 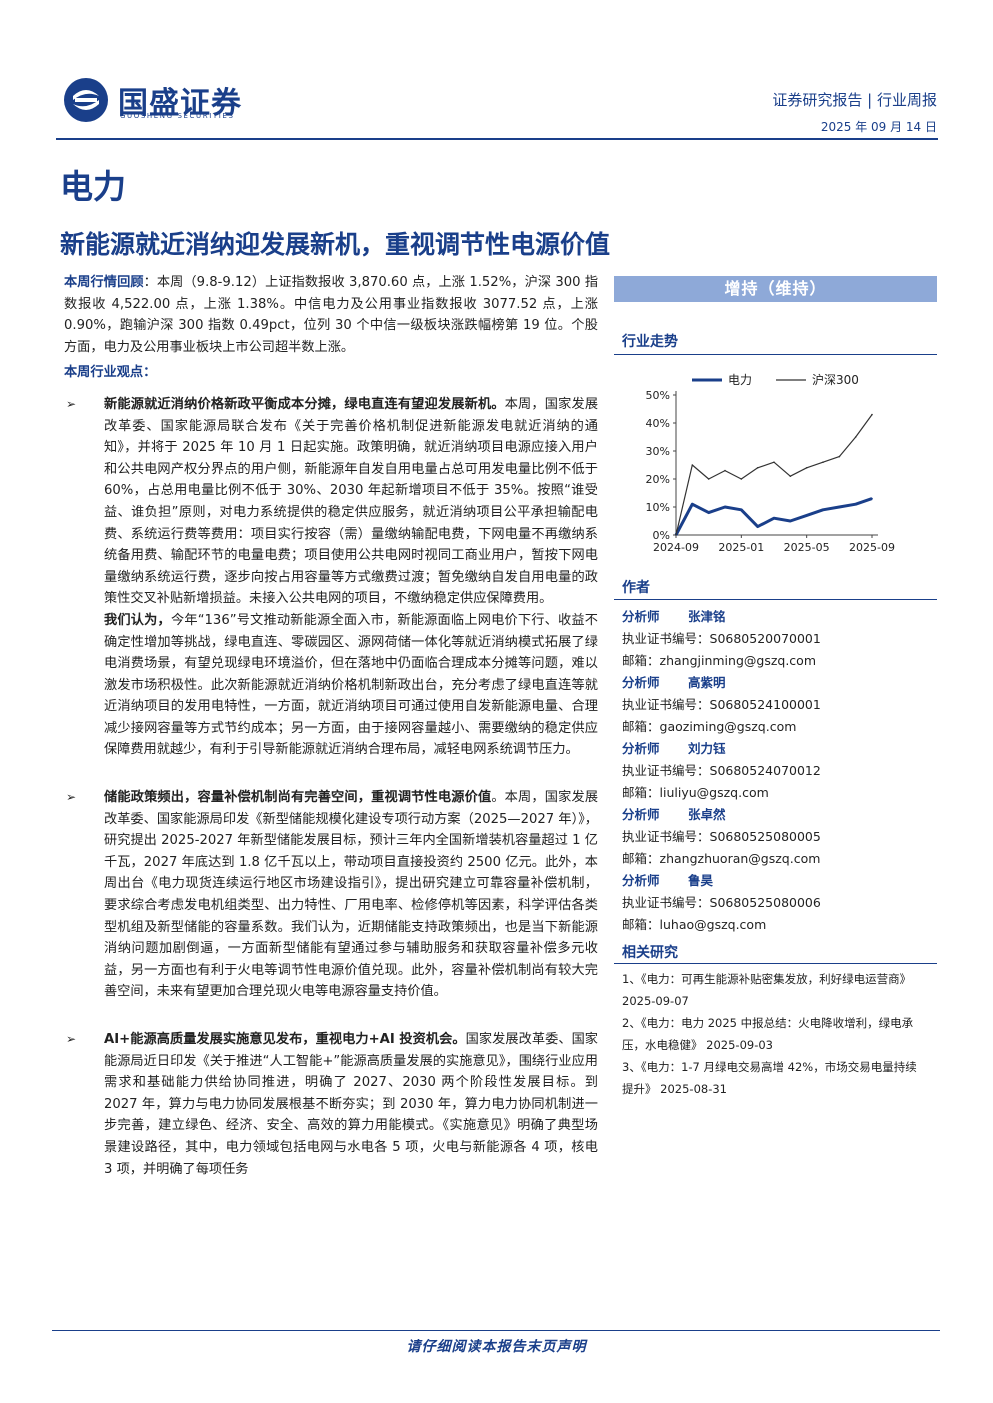 What do you see at coordinates (878, 127) in the screenshot?
I see `report-date: 2025 年 09 月 14 日` at bounding box center [878, 127].